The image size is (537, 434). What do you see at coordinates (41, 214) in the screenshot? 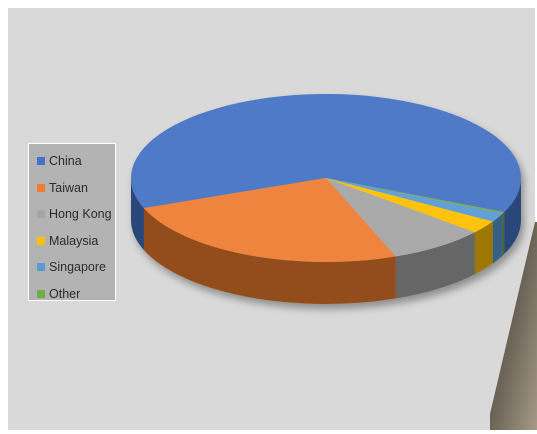
I see `legend-swatch-hong-kong` at bounding box center [41, 214].